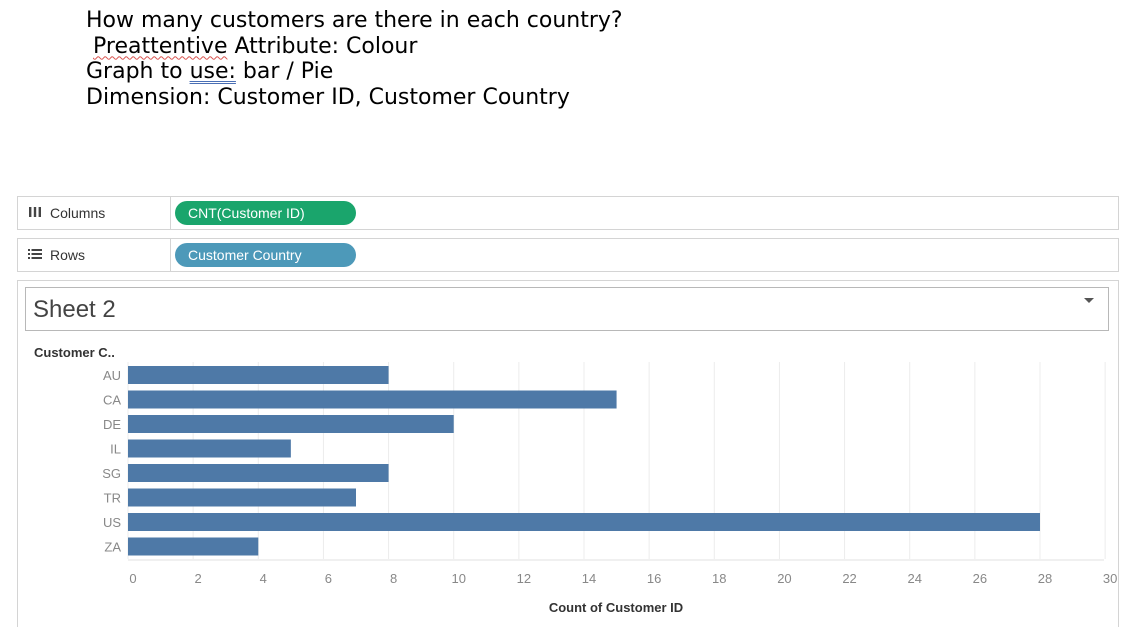 Image resolution: width=1126 pixels, height=627 pixels. What do you see at coordinates (1110, 578) in the screenshot?
I see `x-tick-label: 30` at bounding box center [1110, 578].